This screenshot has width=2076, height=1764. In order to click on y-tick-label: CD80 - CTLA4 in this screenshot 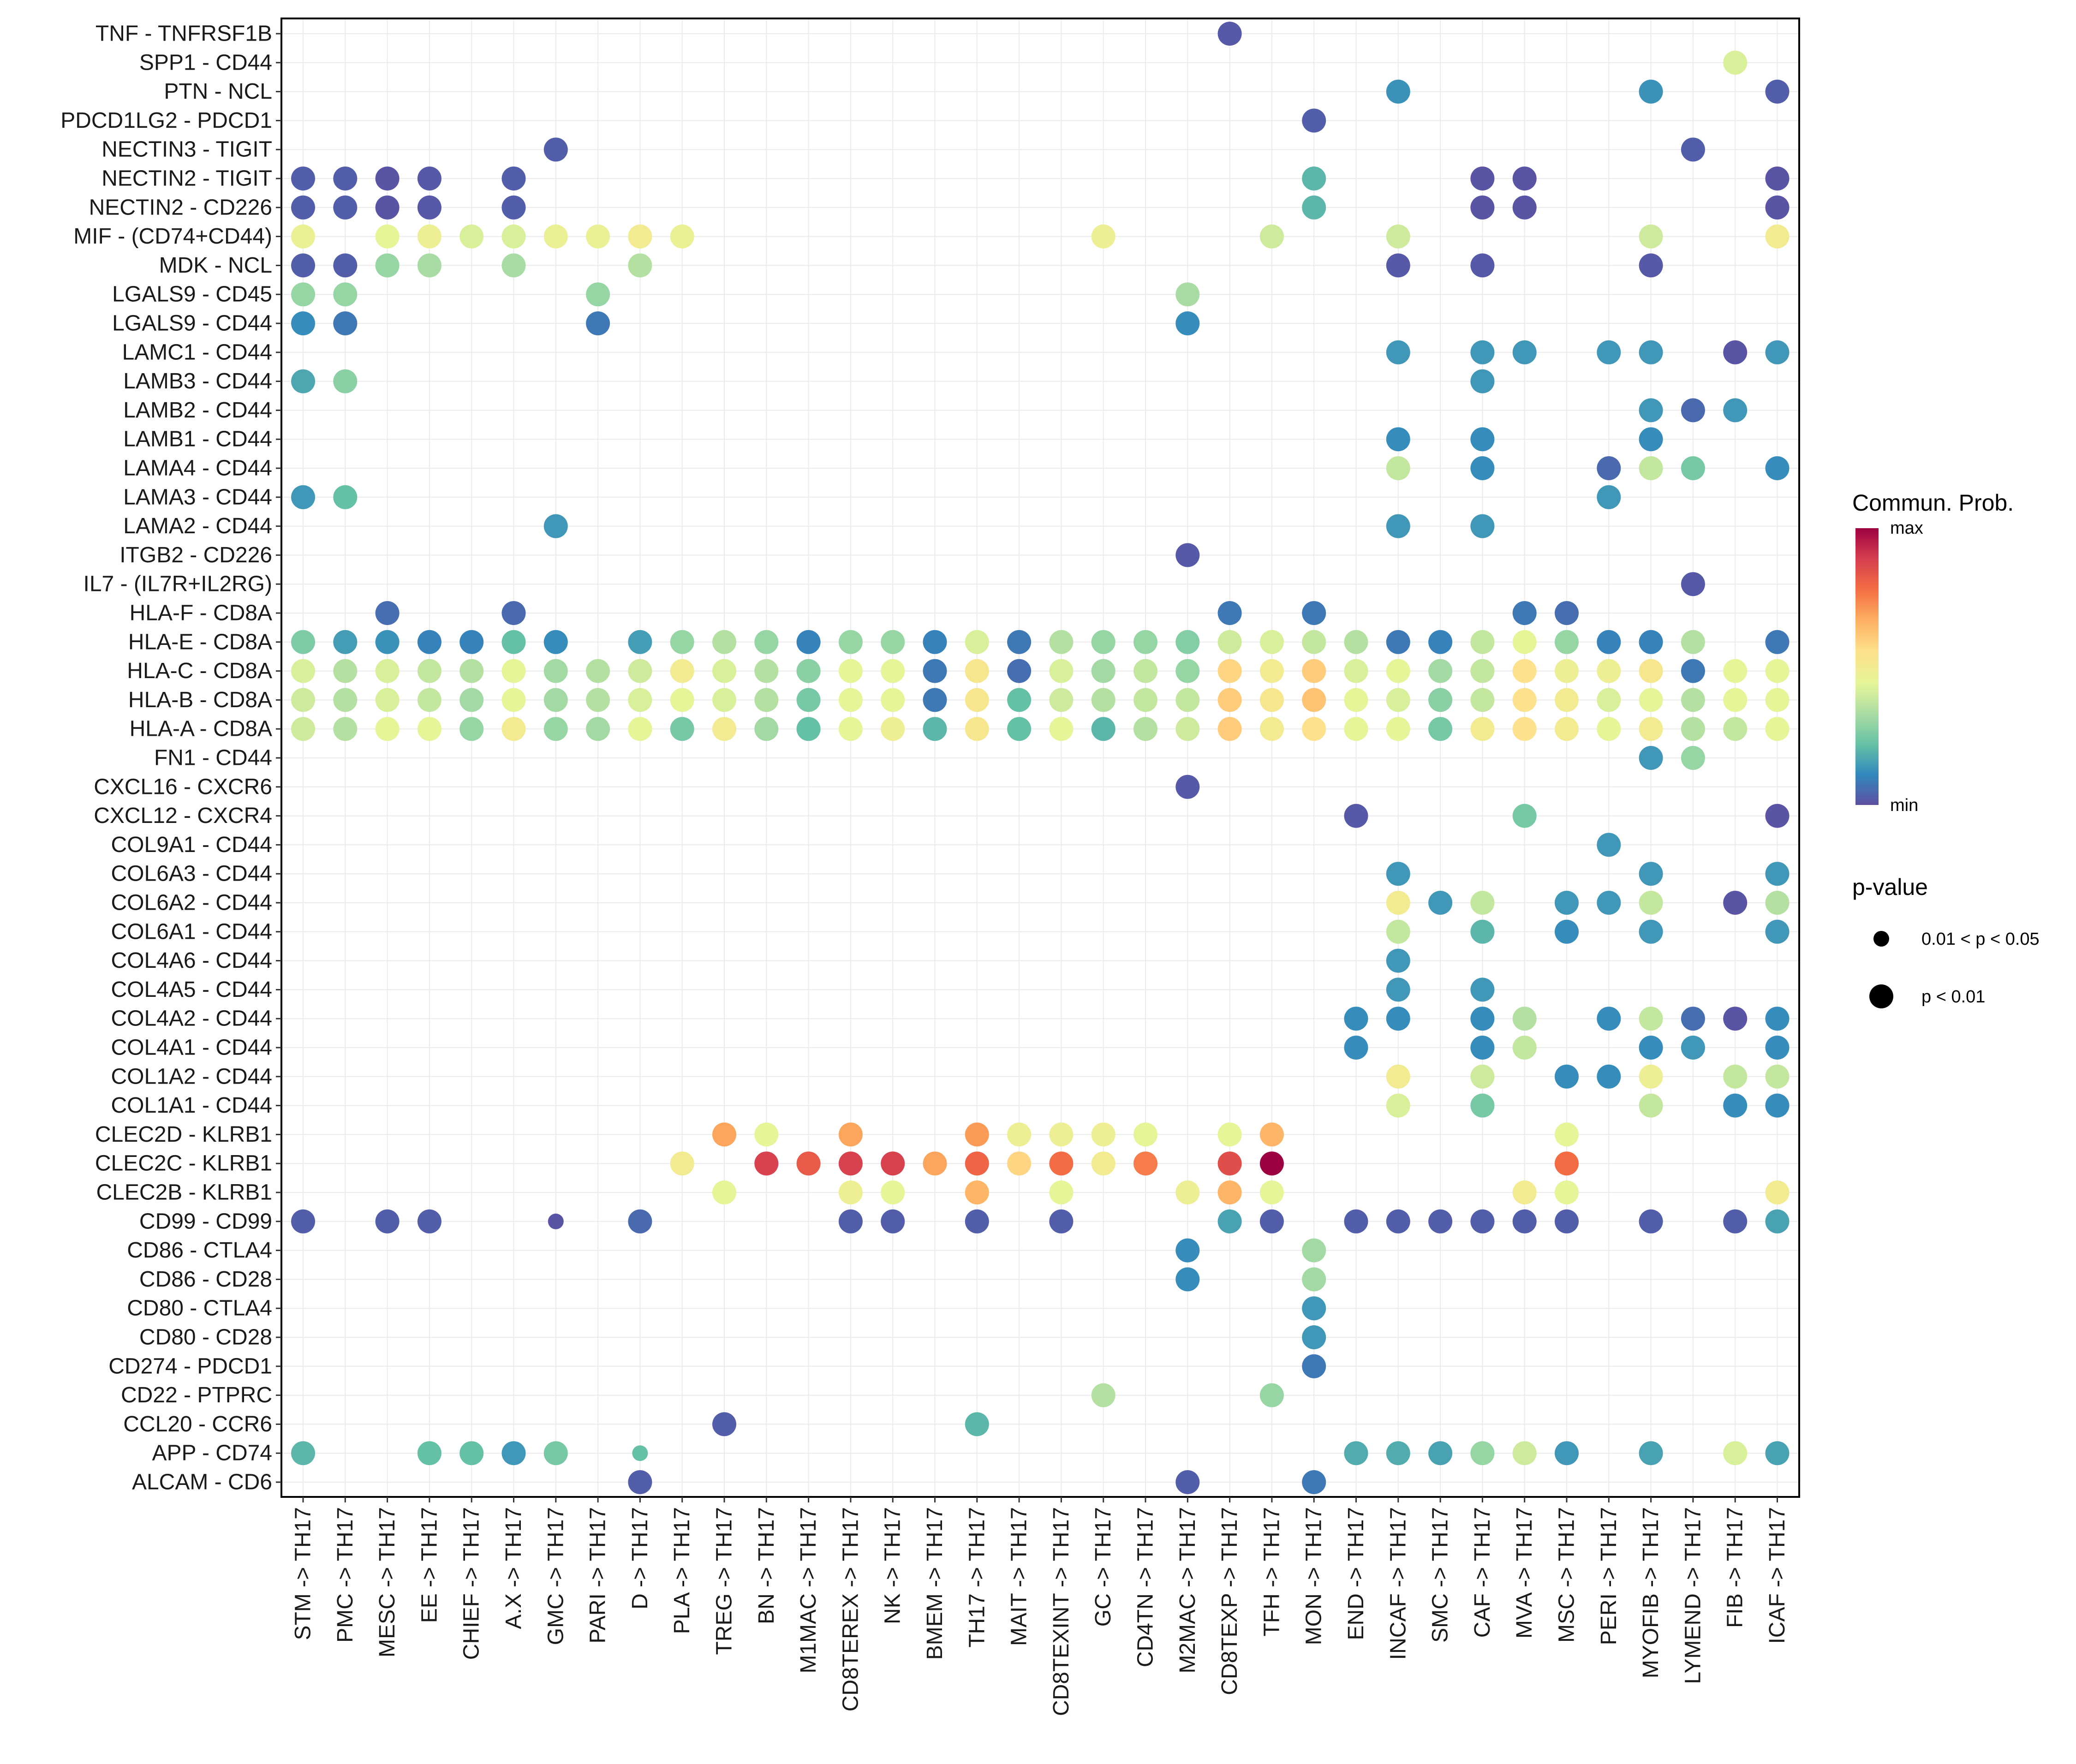, I will do `click(199, 1308)`.